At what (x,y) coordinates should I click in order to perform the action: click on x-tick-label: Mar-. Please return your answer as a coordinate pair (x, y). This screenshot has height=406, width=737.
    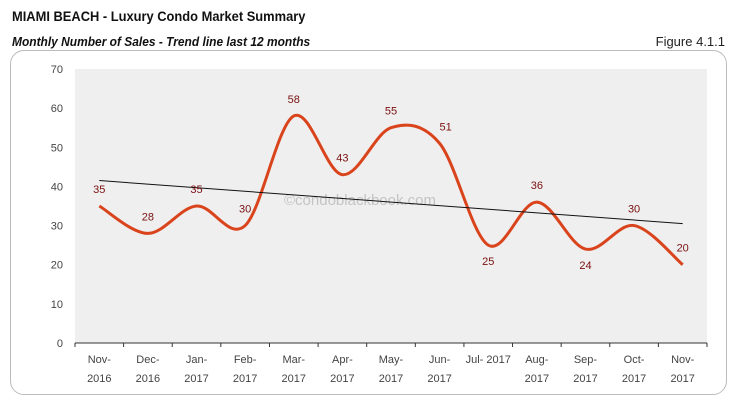
    Looking at the image, I should click on (293, 360).